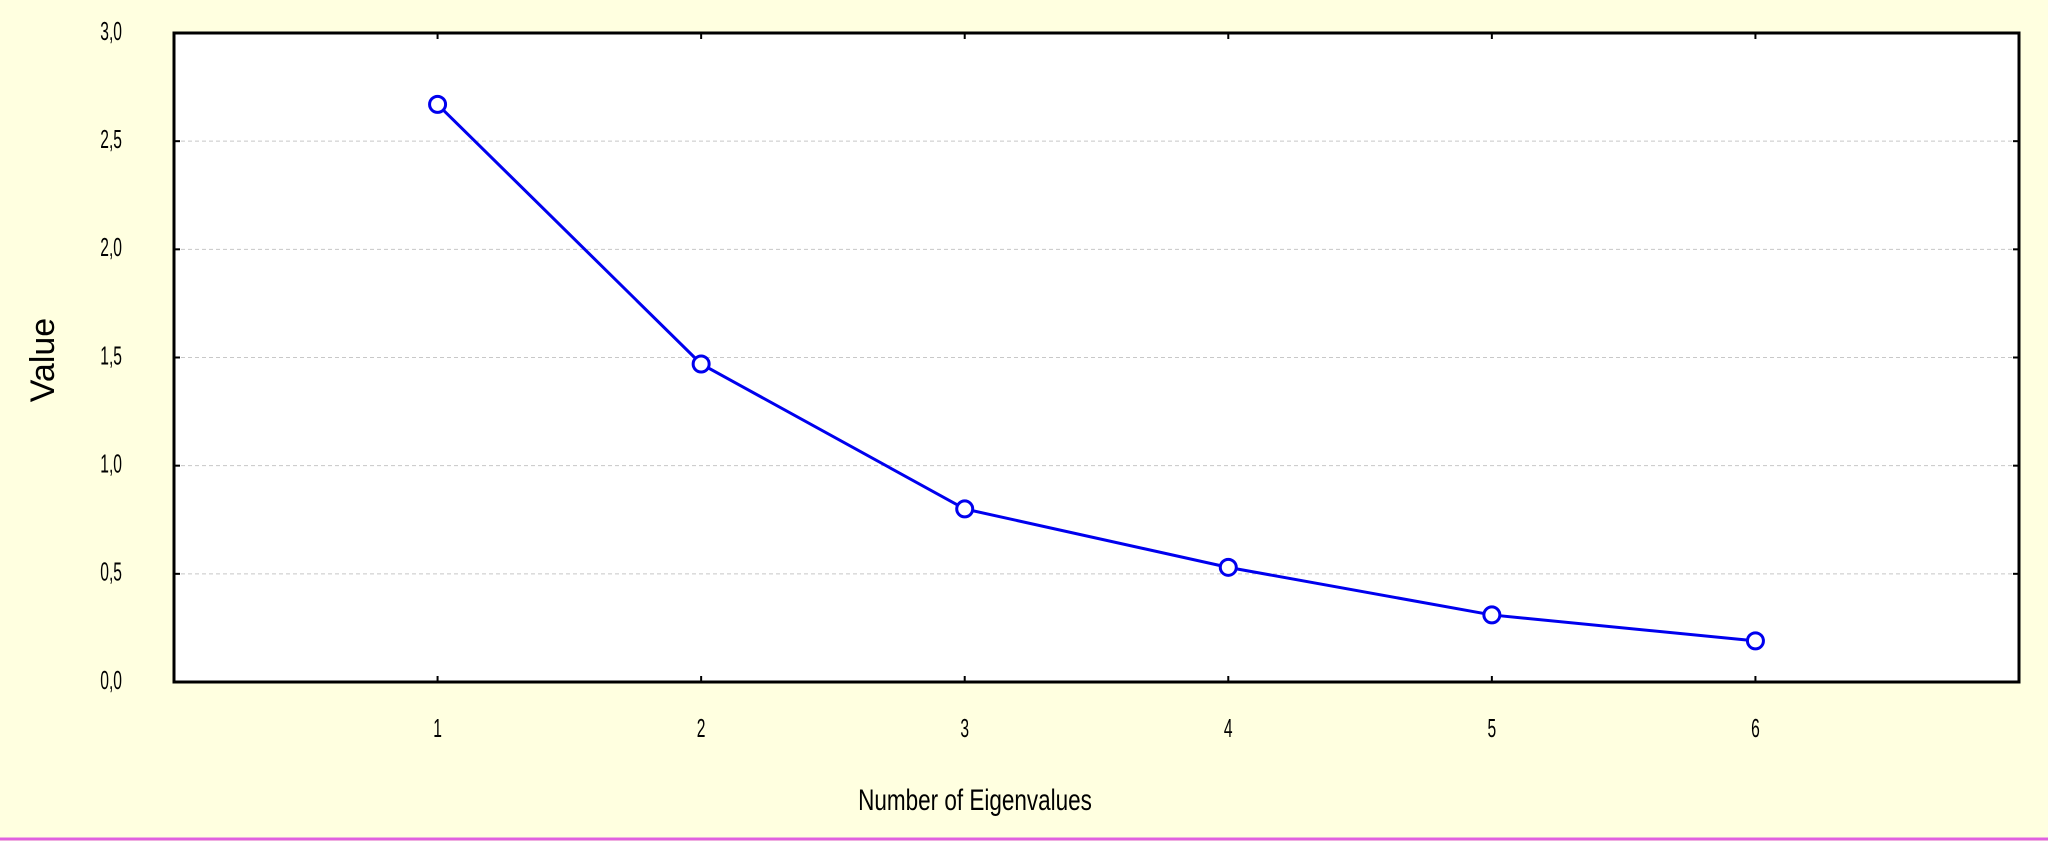  Describe the element at coordinates (437, 728) in the screenshot. I see `x-tick-label: 1` at that location.